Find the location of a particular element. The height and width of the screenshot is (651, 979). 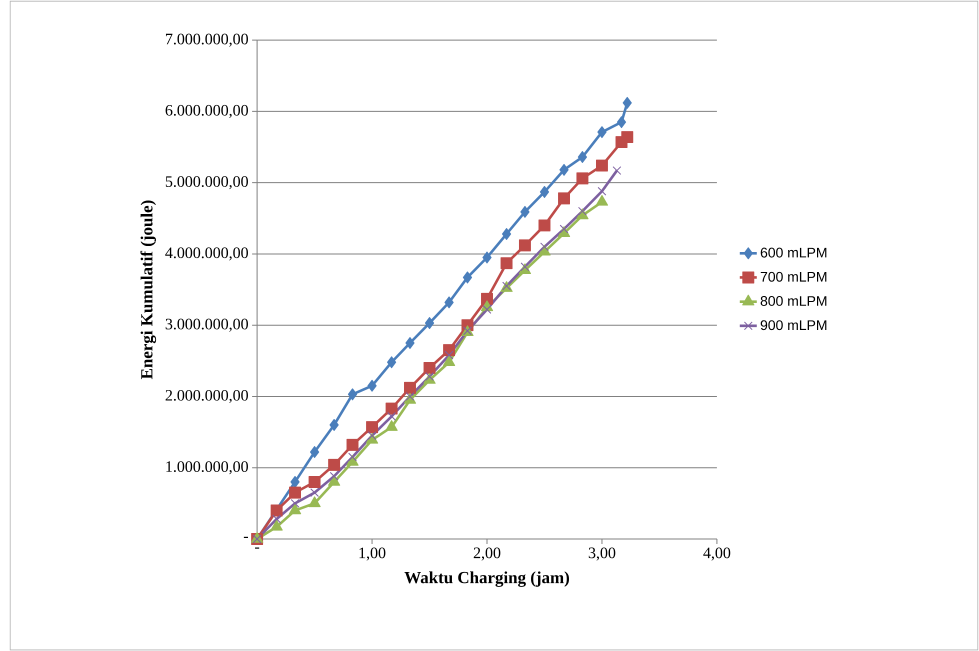

y-tick-label: 7.000.000,00 is located at coordinates (207, 40).